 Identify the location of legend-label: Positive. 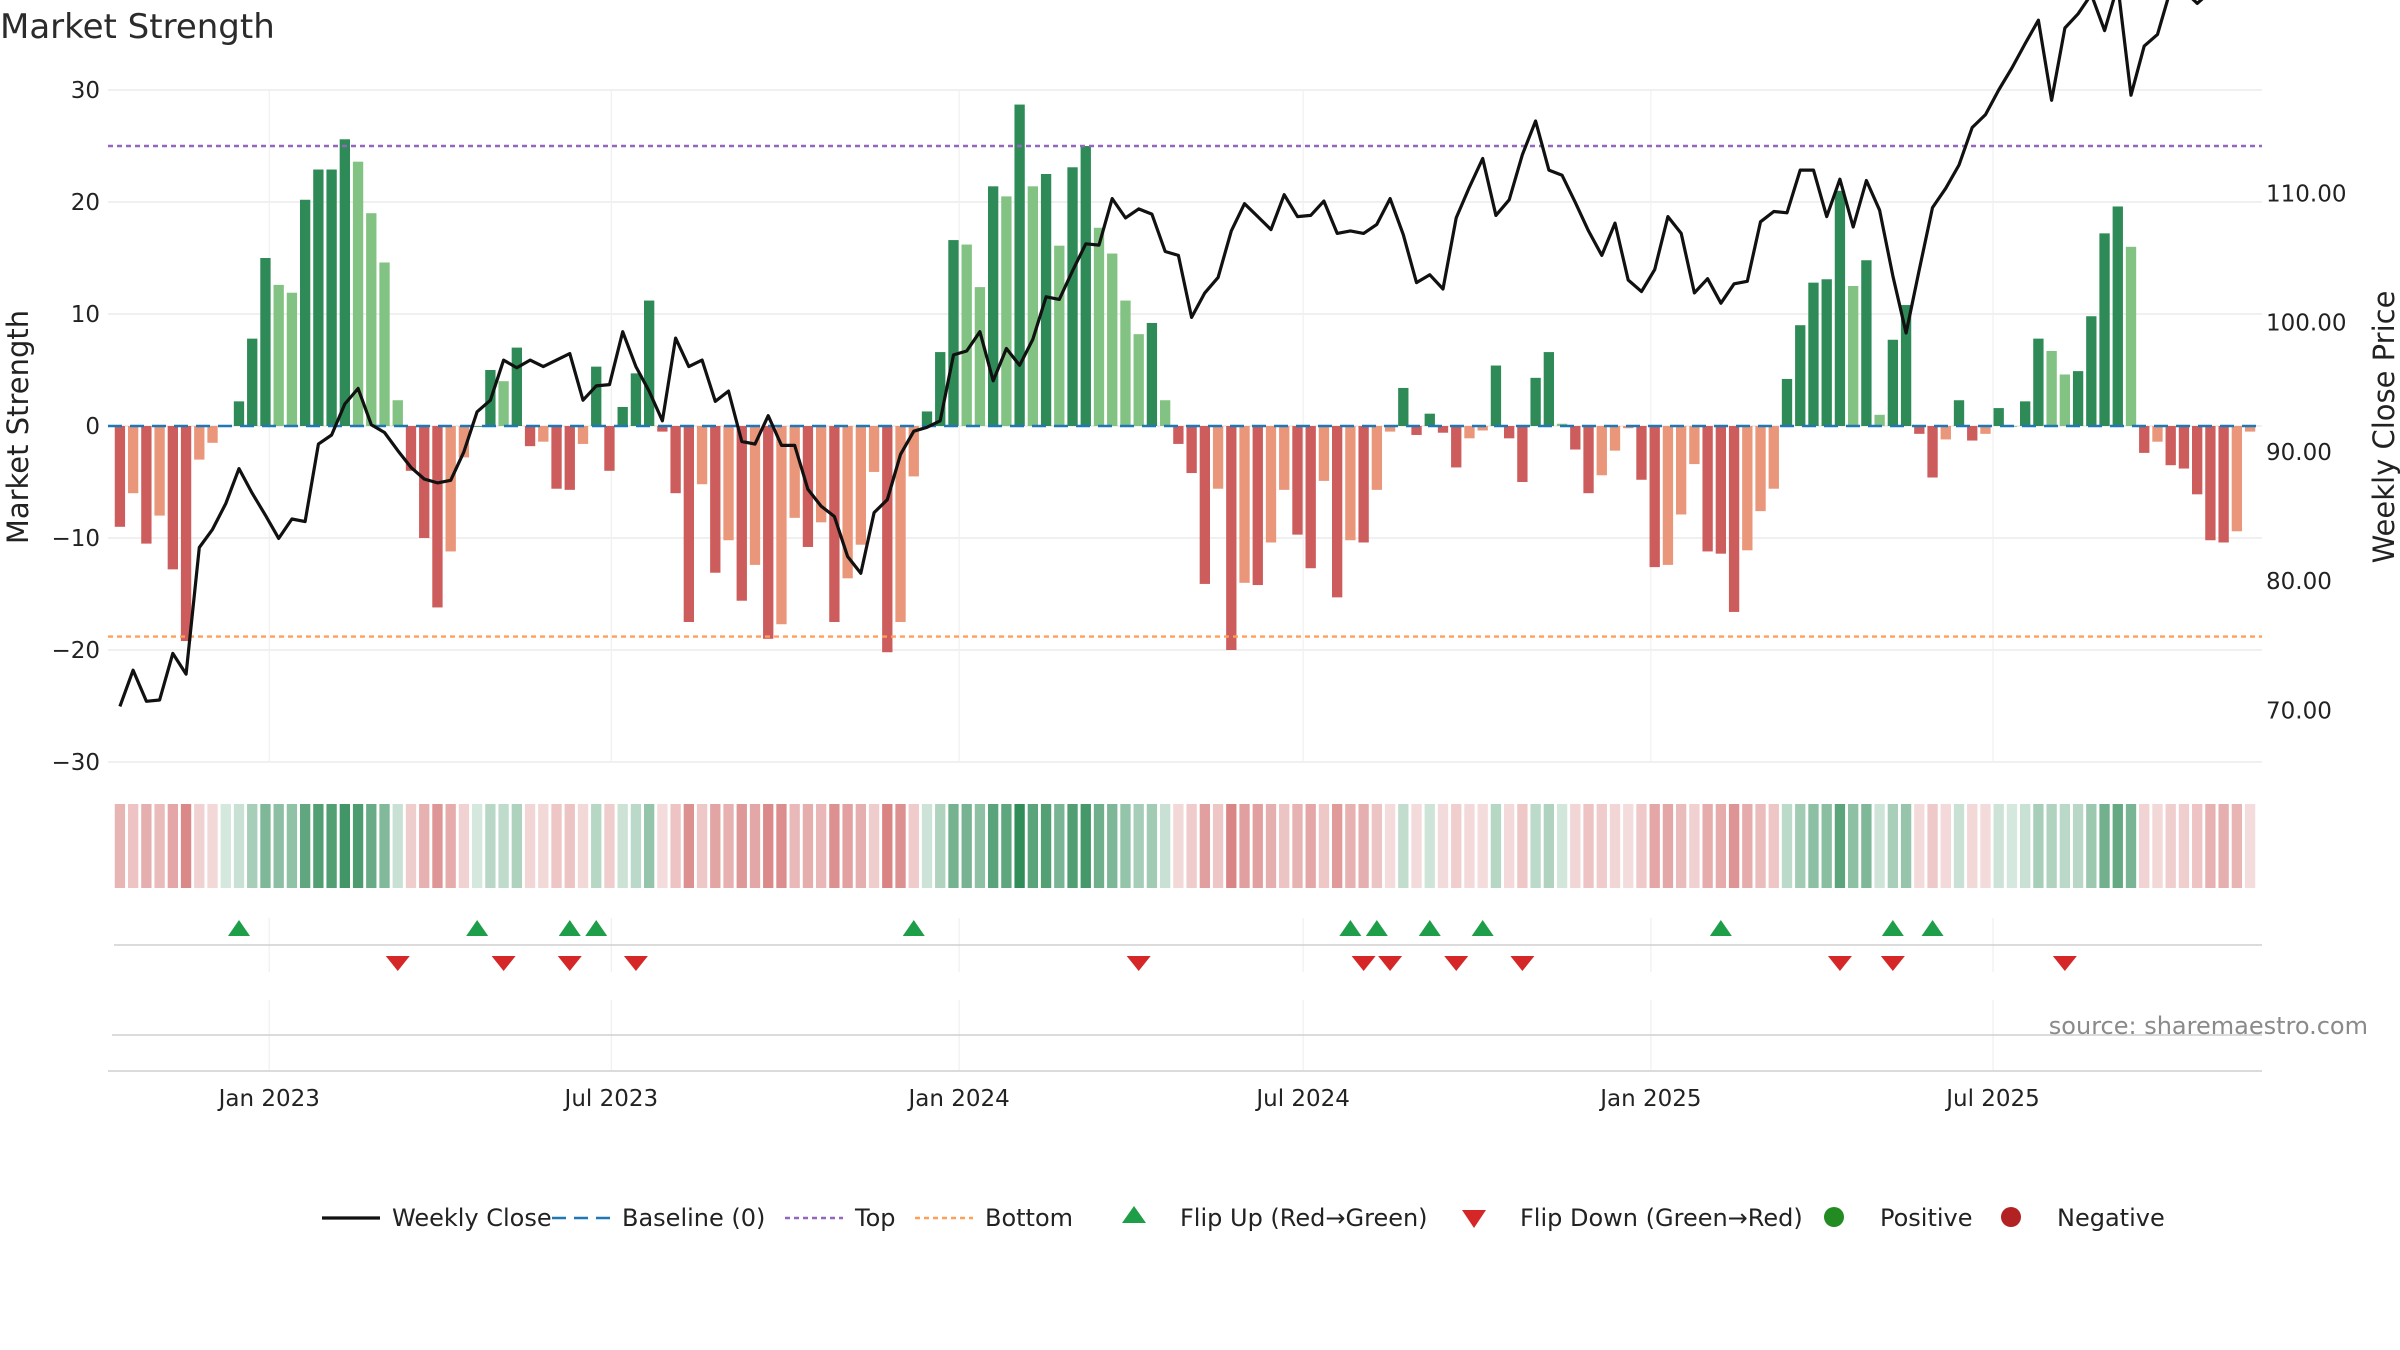
(1926, 1218).